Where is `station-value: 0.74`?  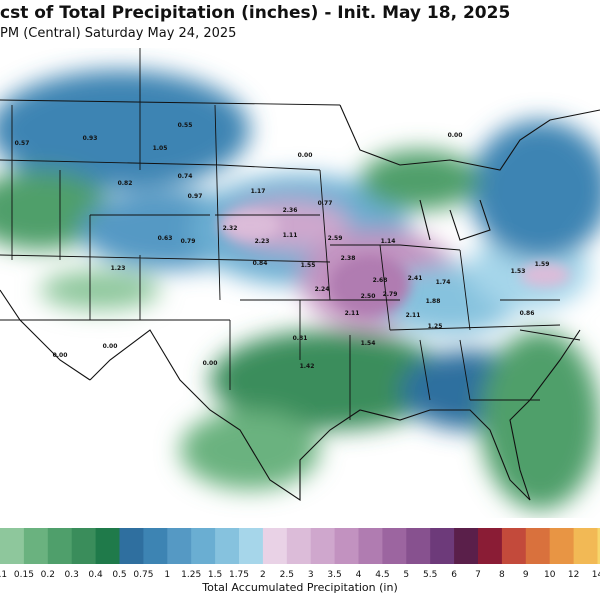
station-value: 0.74 is located at coordinates (185, 176).